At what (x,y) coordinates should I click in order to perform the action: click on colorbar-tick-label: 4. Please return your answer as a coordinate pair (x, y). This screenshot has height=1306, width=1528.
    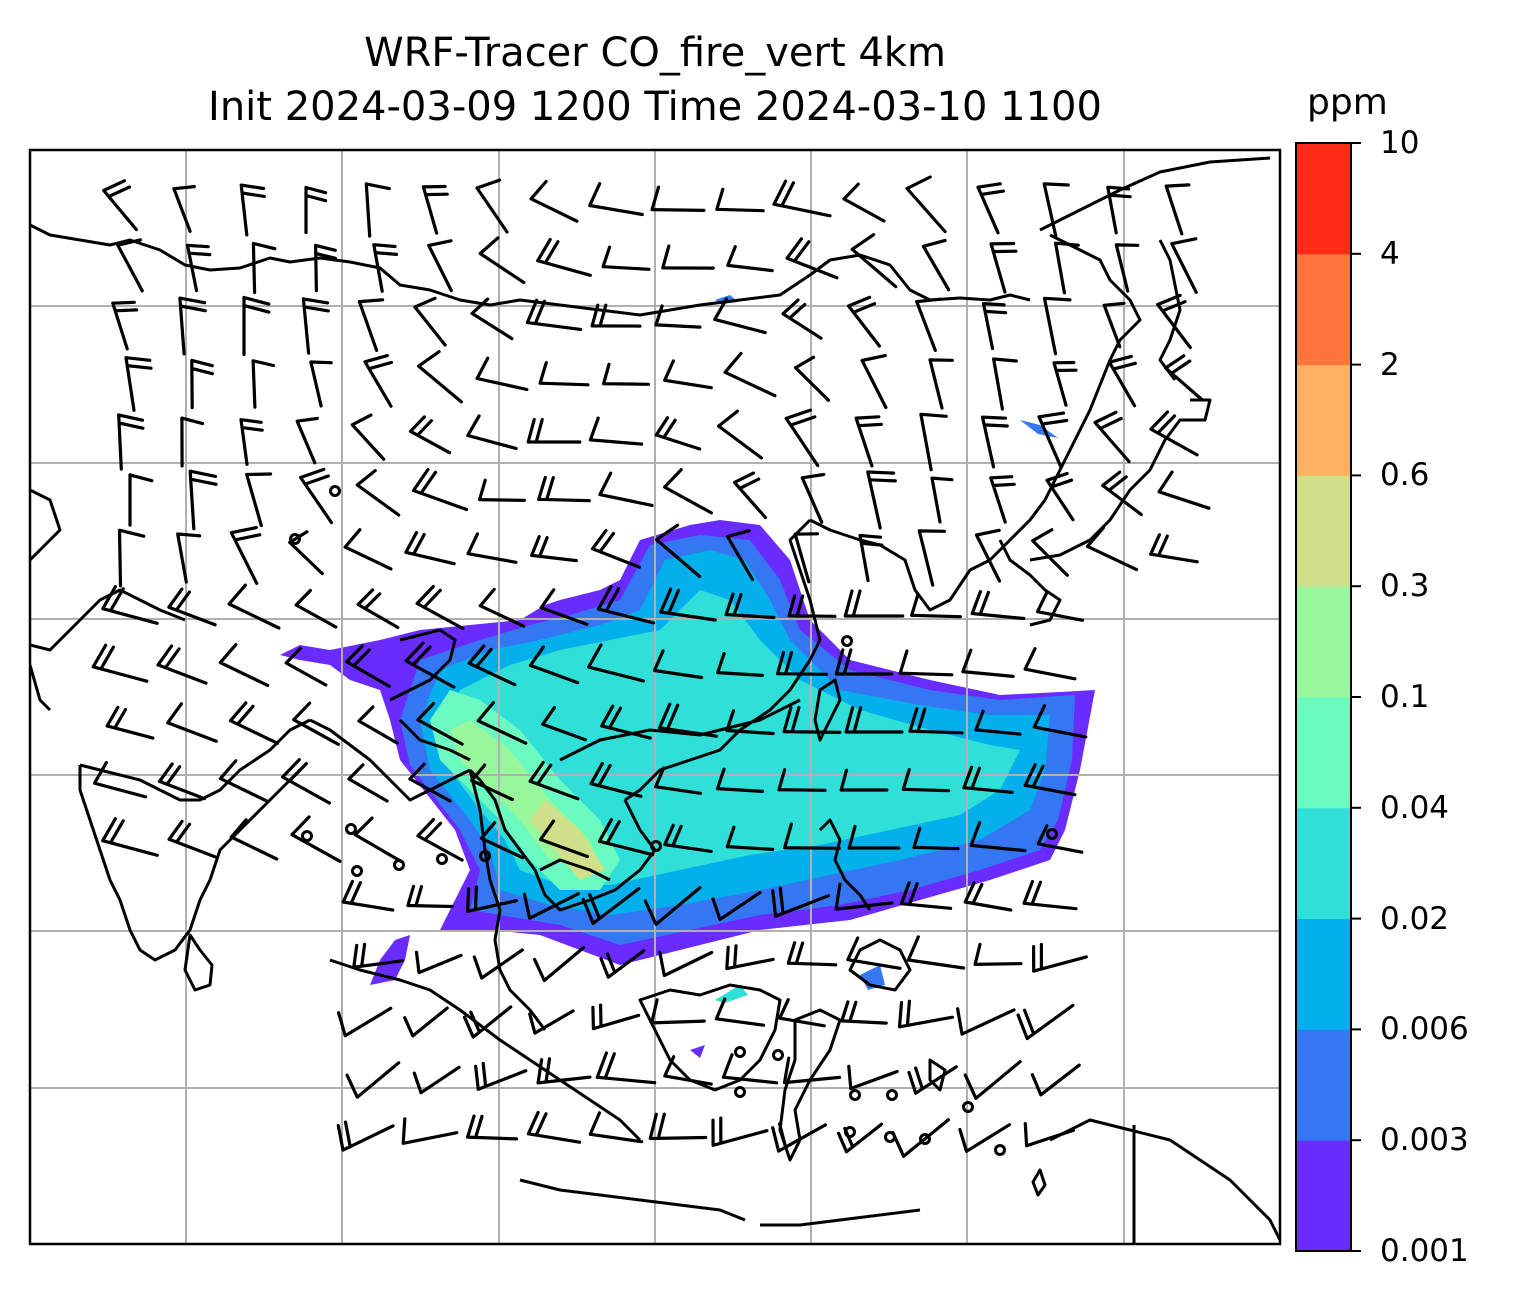
    Looking at the image, I should click on (1390, 253).